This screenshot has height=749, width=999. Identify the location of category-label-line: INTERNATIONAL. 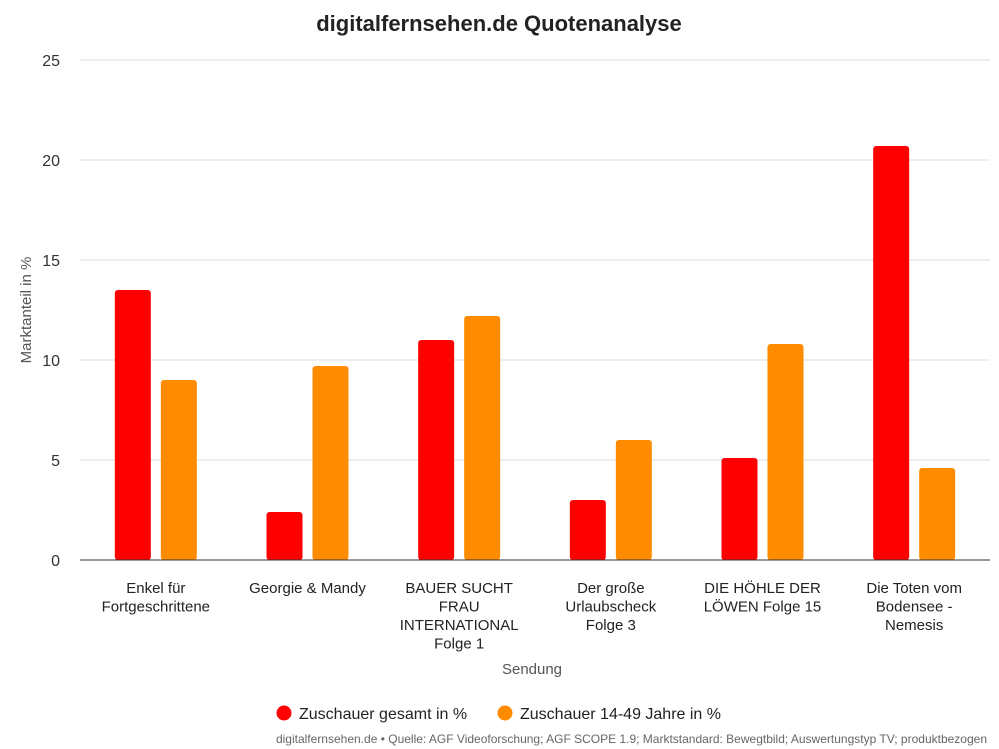
(459, 625).